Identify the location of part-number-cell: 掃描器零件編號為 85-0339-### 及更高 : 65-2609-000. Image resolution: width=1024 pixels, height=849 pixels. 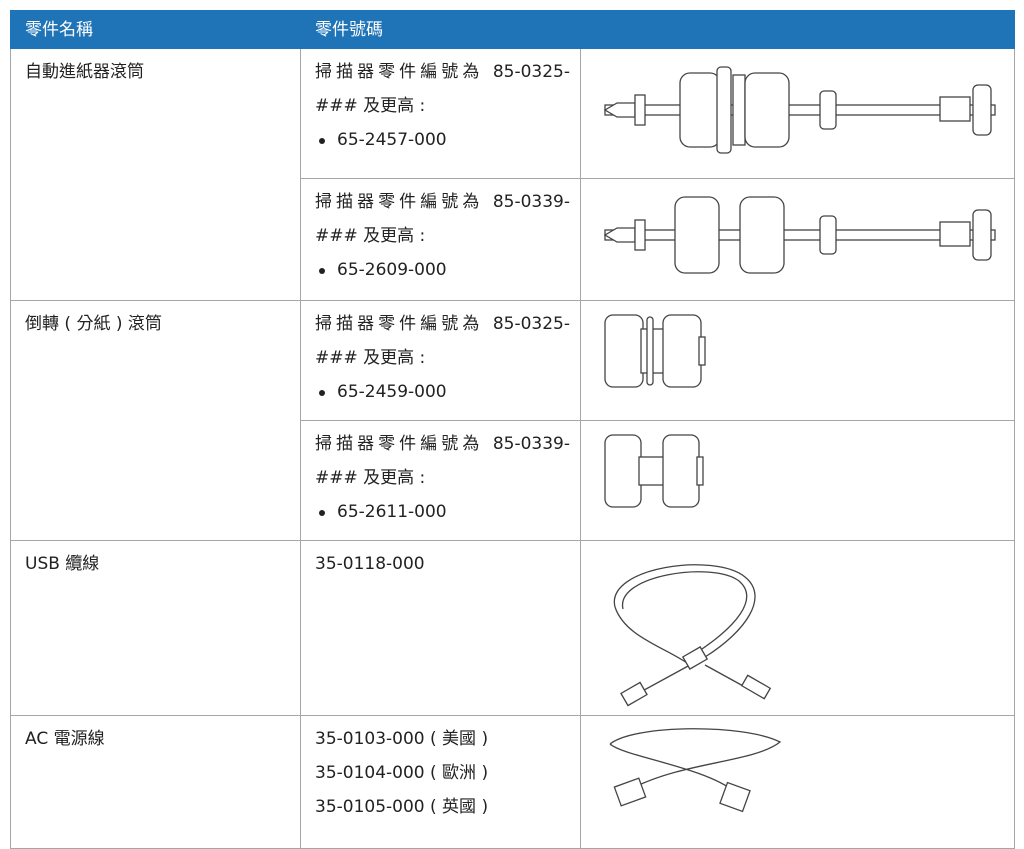
(440, 239).